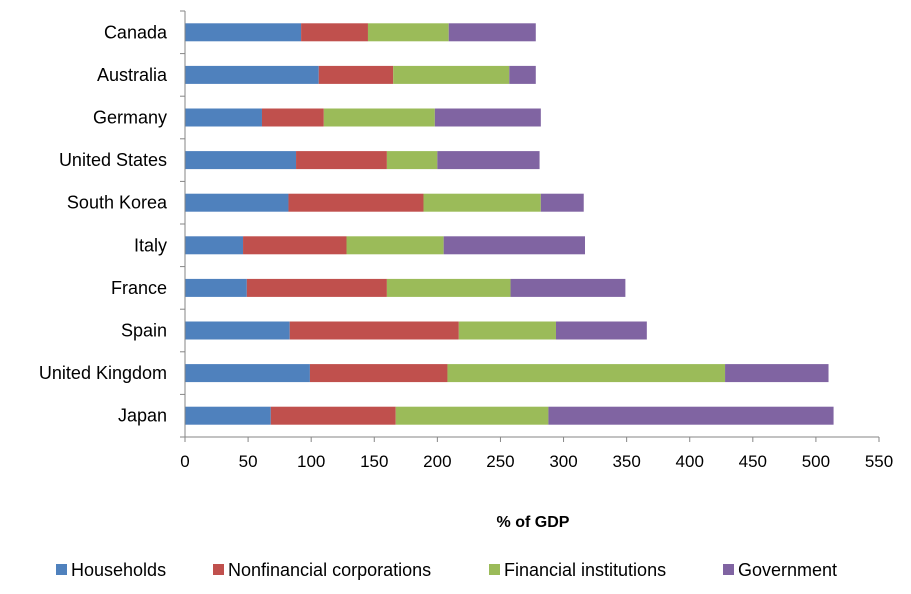 The width and height of the screenshot is (911, 594). Describe the element at coordinates (142, 416) in the screenshot. I see `category-label: Japan` at that location.